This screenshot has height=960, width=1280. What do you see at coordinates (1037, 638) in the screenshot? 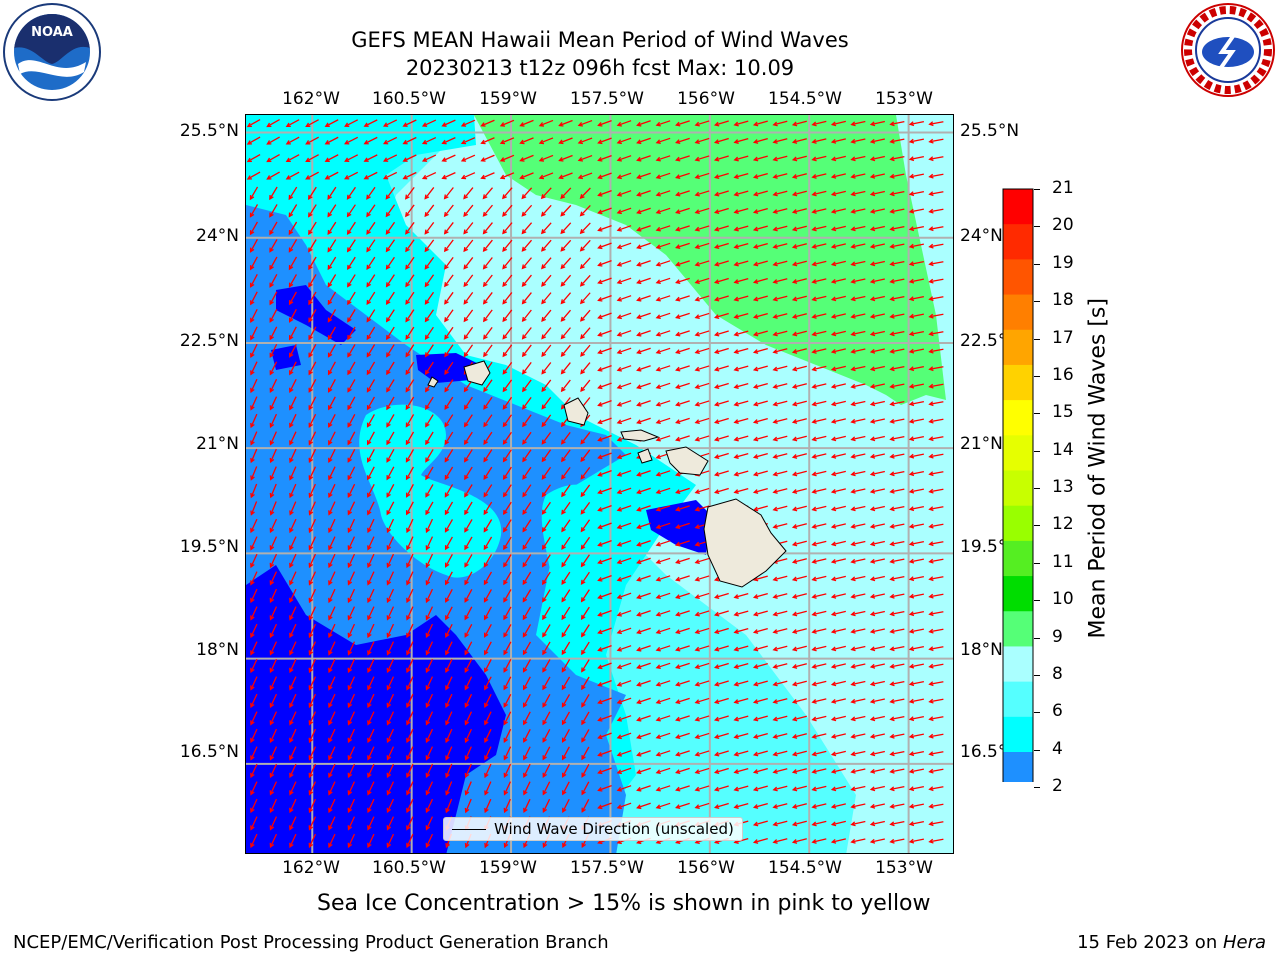
I see `colorbar-tick` at bounding box center [1037, 638].